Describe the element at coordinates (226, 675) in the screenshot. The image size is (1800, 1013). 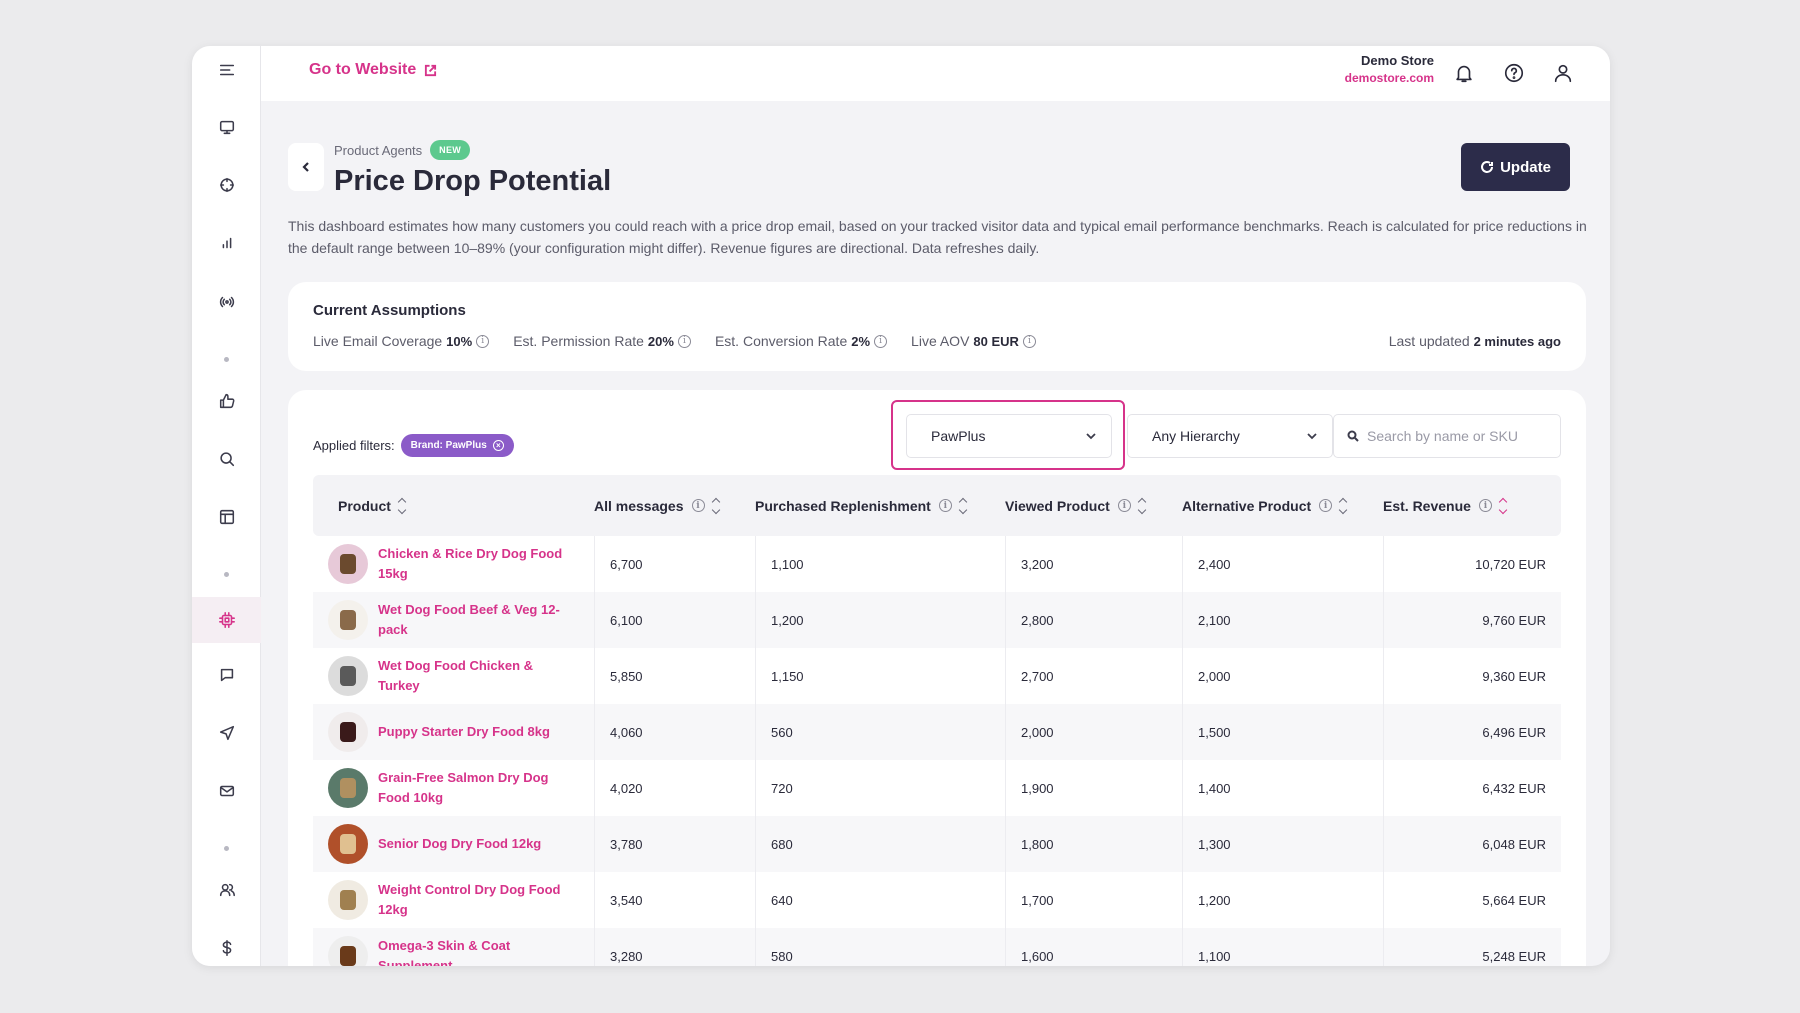
I see `chat-bubble-icon` at that location.